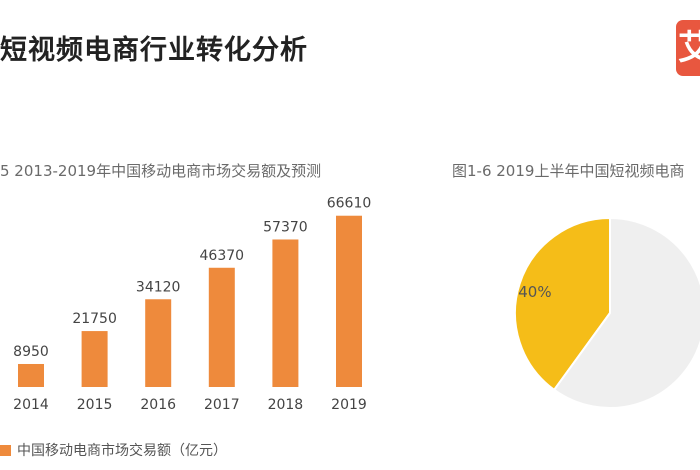  Describe the element at coordinates (285, 313) in the screenshot. I see `bar-2018` at that location.